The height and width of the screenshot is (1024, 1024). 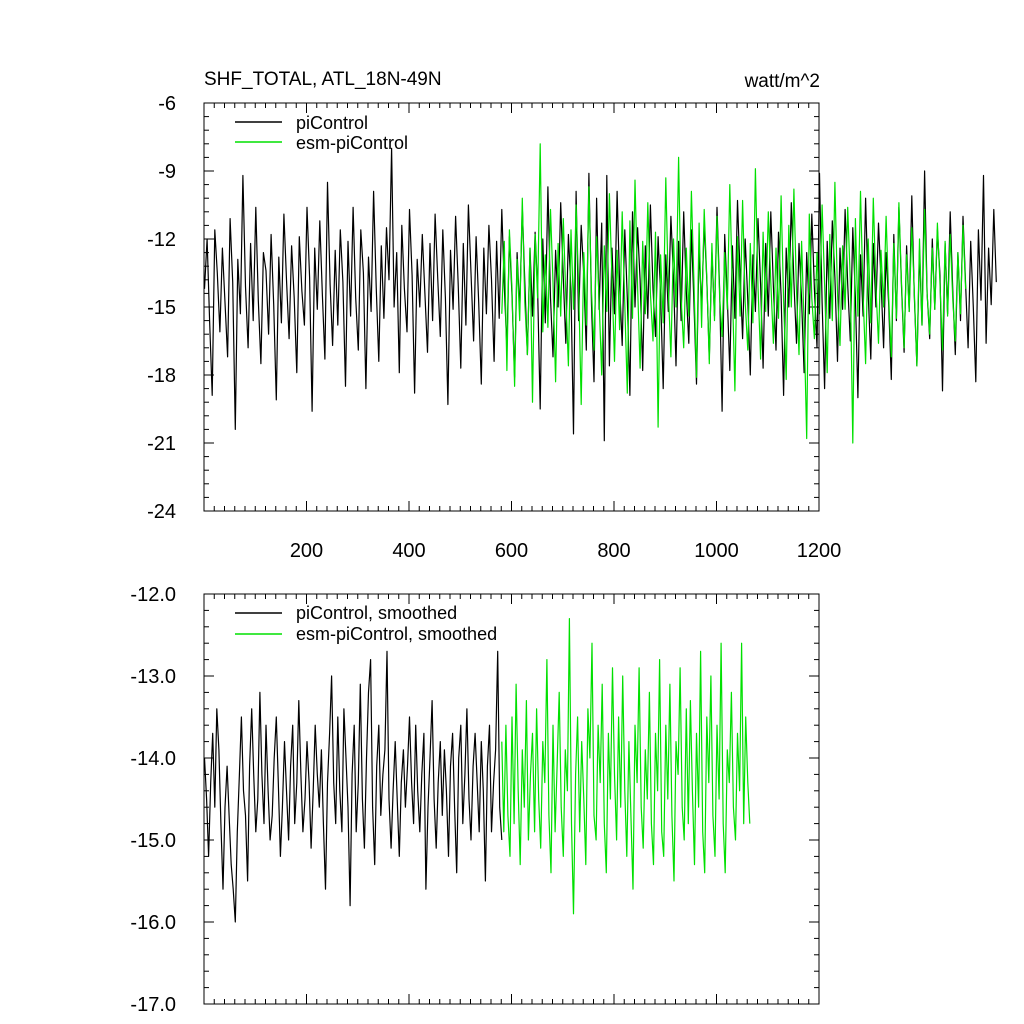 I want to click on x-tick-label: 600, so click(x=511, y=551).